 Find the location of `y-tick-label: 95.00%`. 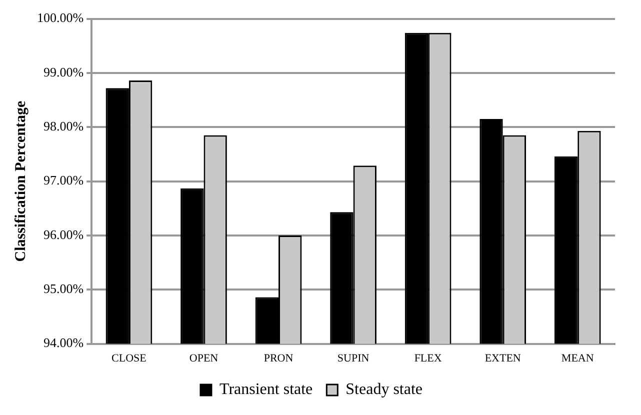

y-tick-label: 95.00% is located at coordinates (63, 288).